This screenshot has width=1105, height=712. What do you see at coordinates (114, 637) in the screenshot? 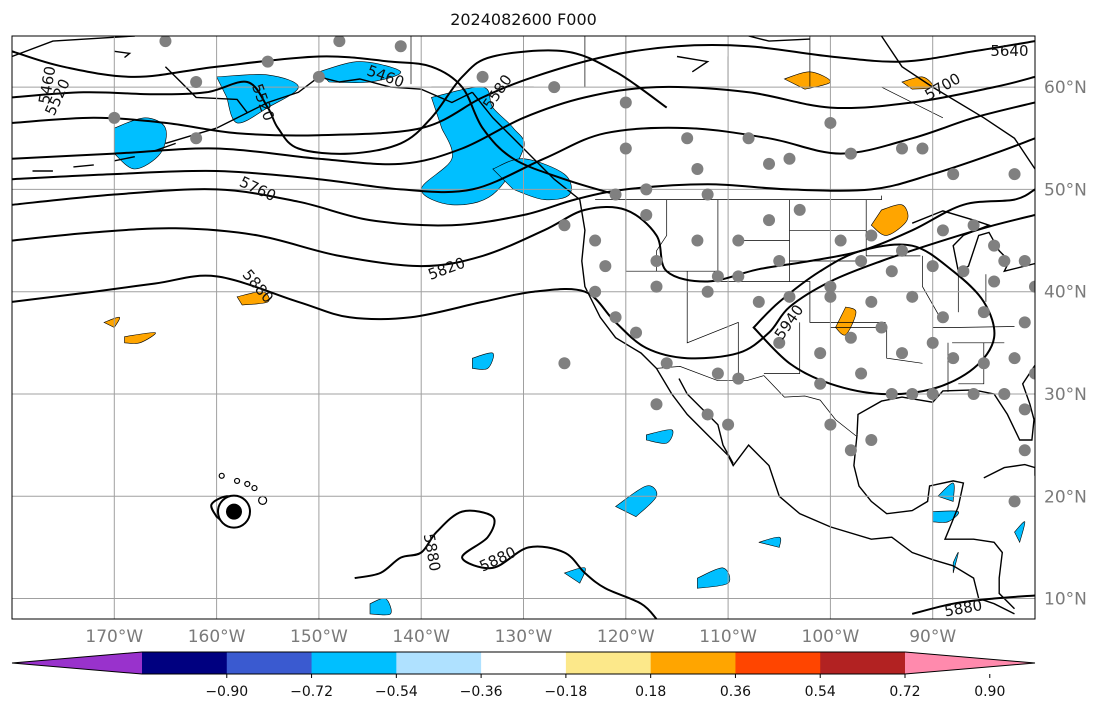
I see `lon-tick-label: 170°W` at bounding box center [114, 637].